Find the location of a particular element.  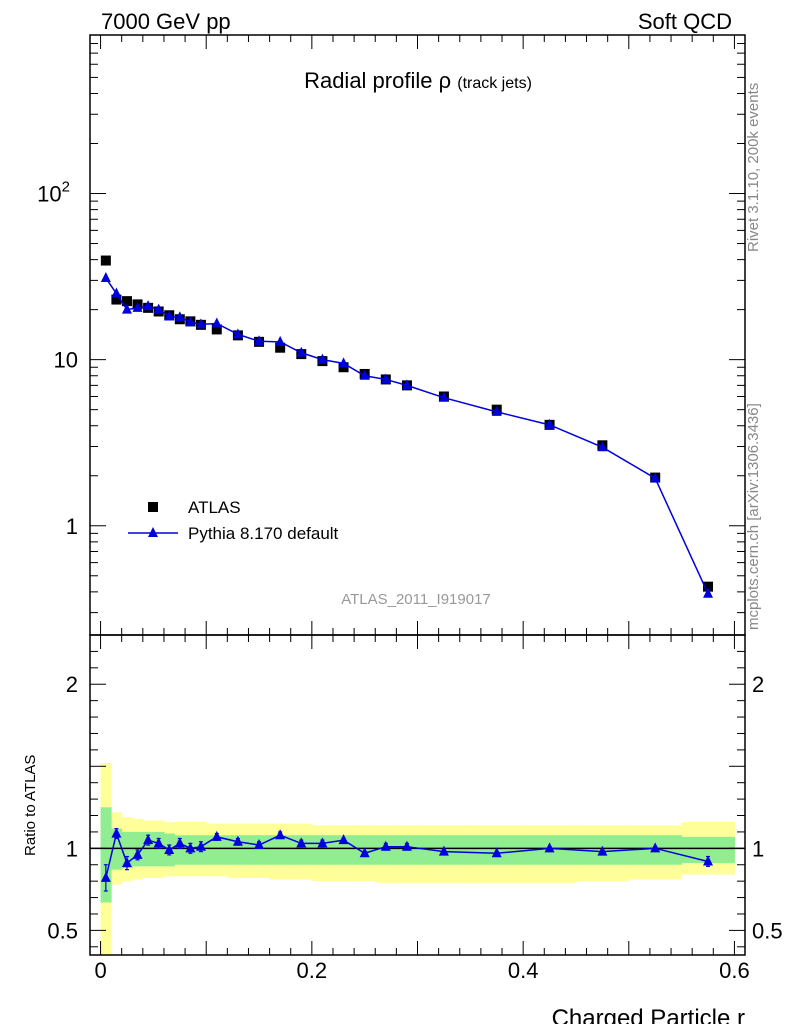

ratio-y-tick-label: 1 is located at coordinates (72, 848).